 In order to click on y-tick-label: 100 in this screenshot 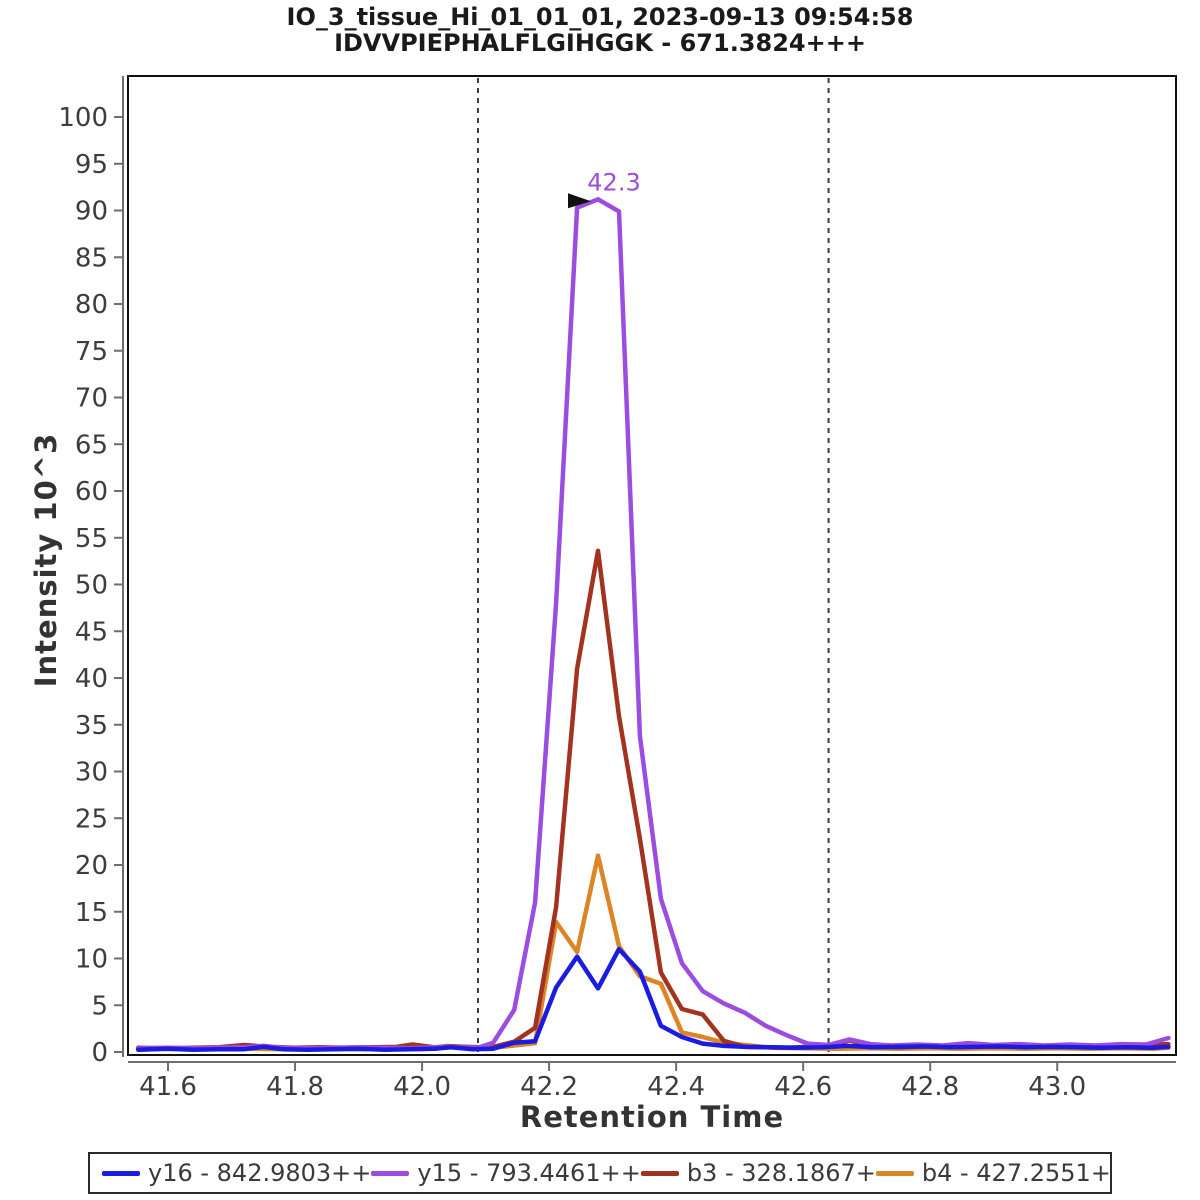, I will do `click(83, 118)`.